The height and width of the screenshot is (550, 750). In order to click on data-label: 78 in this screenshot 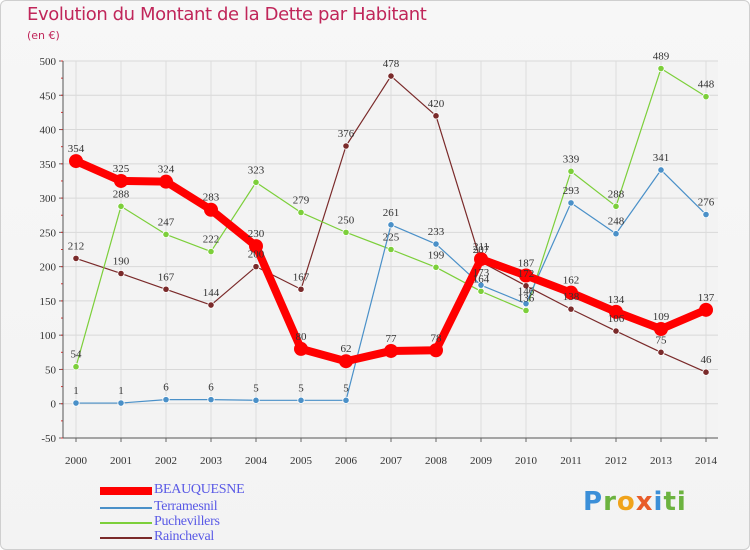, I will do `click(437, 338)`.